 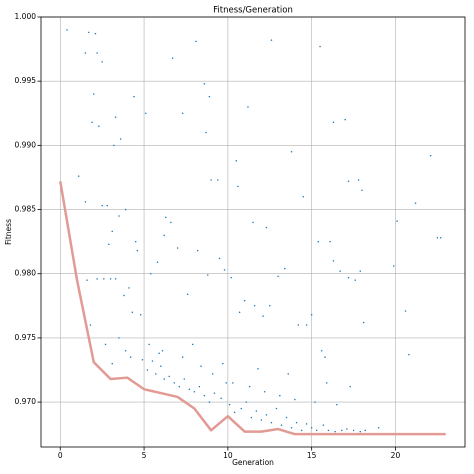 I want to click on y-tick-label: 0.975, so click(x=26, y=337).